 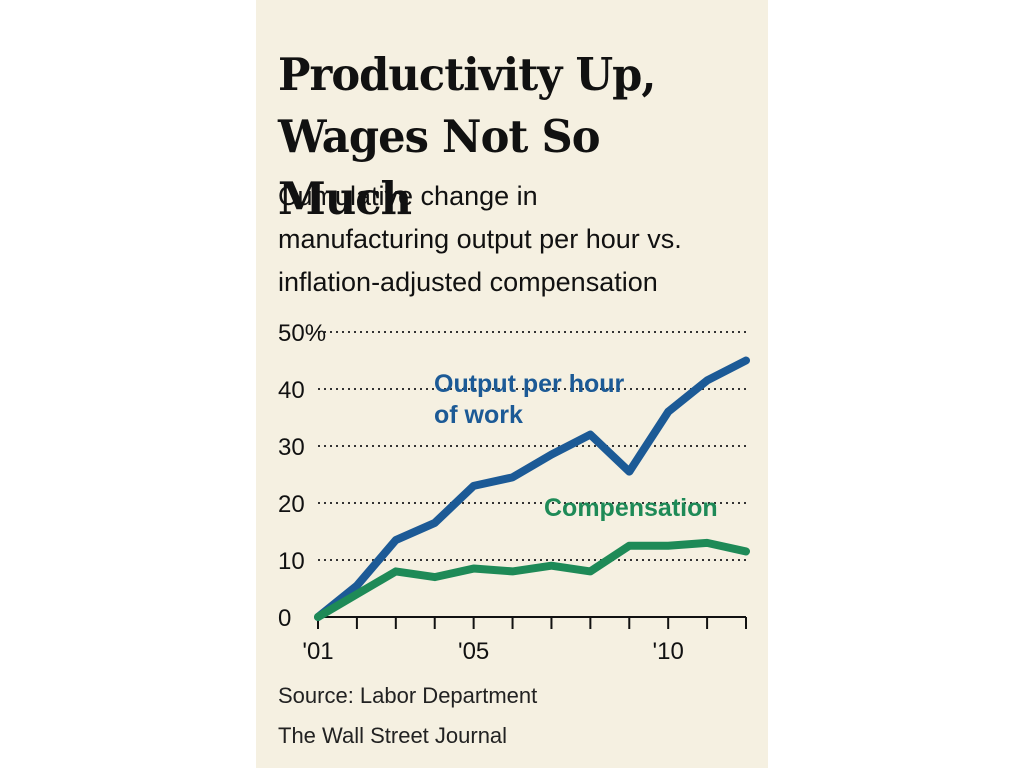 What do you see at coordinates (317, 651) in the screenshot?
I see `x-tick-label: '01` at bounding box center [317, 651].